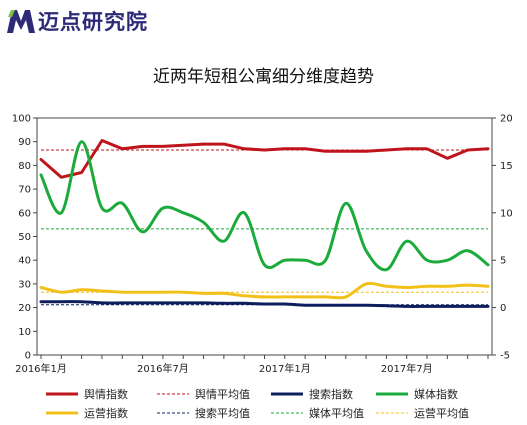  I want to click on y-left-tick-label: 60, so click(24, 213).